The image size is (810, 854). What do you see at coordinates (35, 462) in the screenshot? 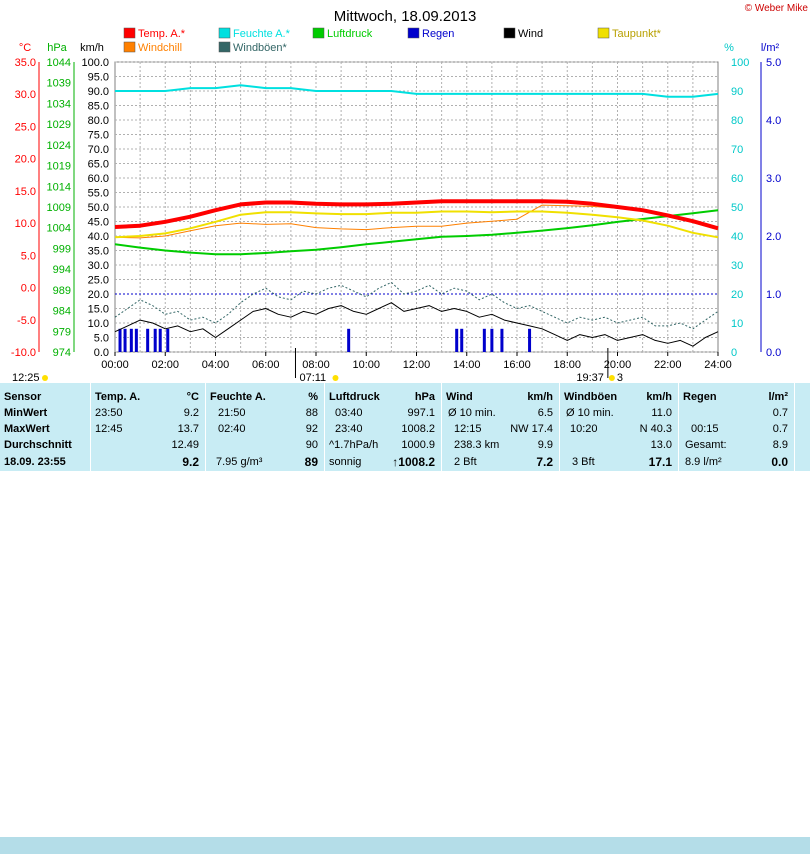
I see `last-timestamp: 18.09. 23:55` at bounding box center [35, 462].